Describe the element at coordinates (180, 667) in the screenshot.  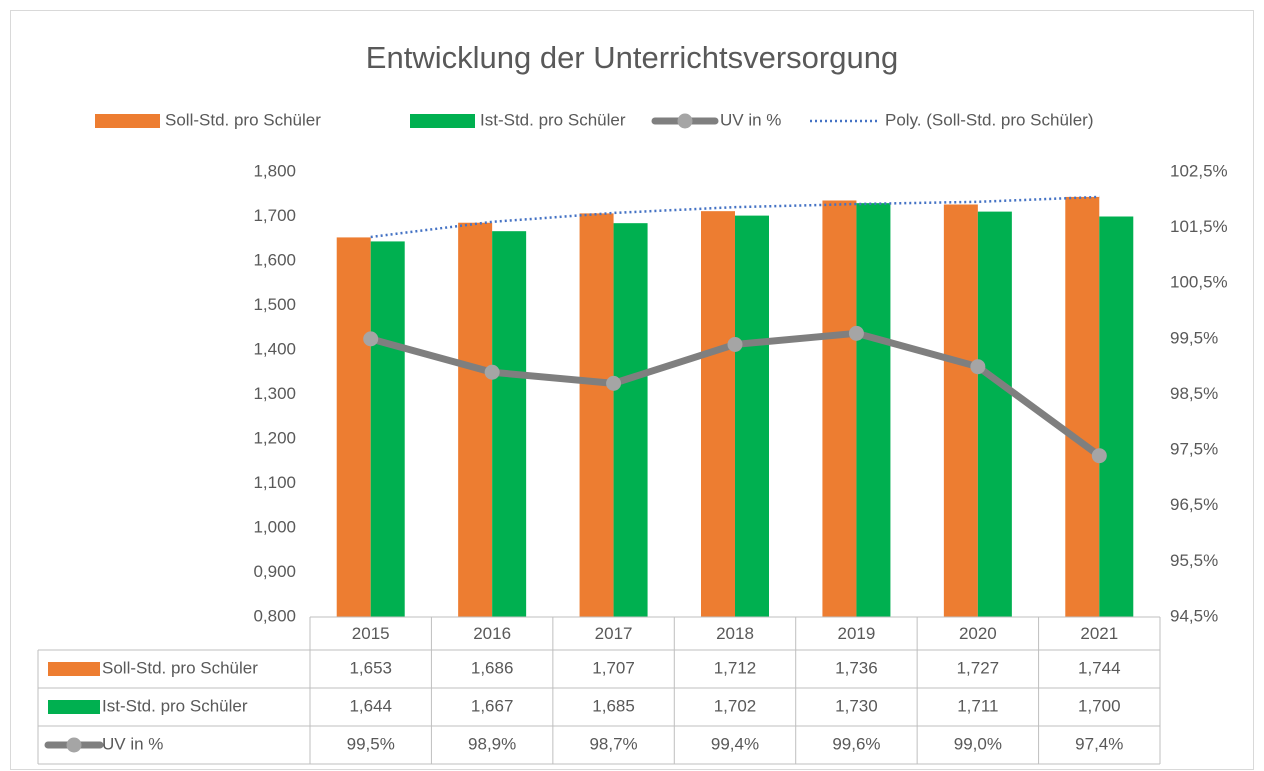
I see `table-row-label: Soll-Std. pro Schüler` at that location.